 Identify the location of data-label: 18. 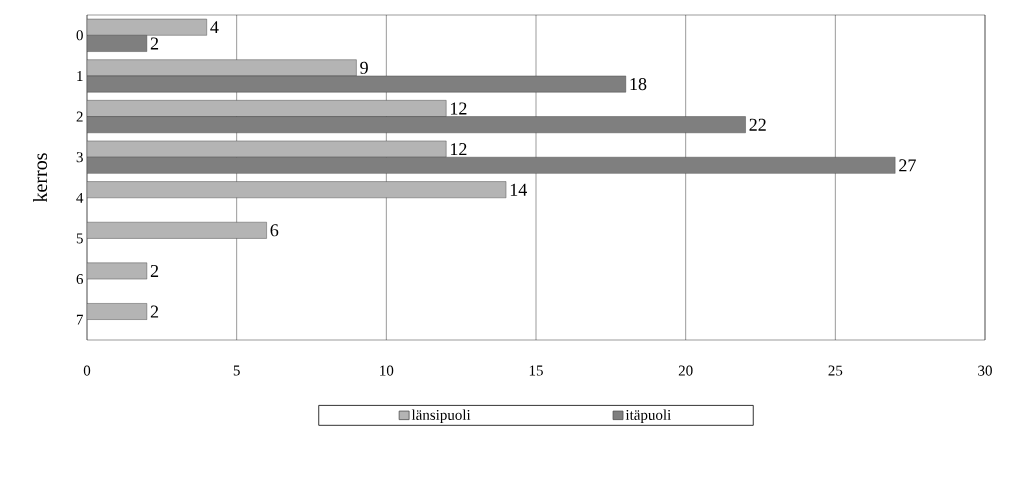
(638, 84).